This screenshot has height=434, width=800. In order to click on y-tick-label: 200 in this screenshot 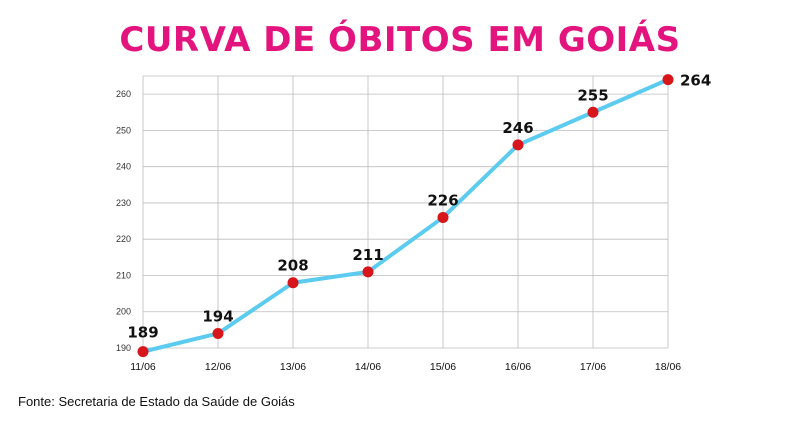, I will do `click(123, 312)`.